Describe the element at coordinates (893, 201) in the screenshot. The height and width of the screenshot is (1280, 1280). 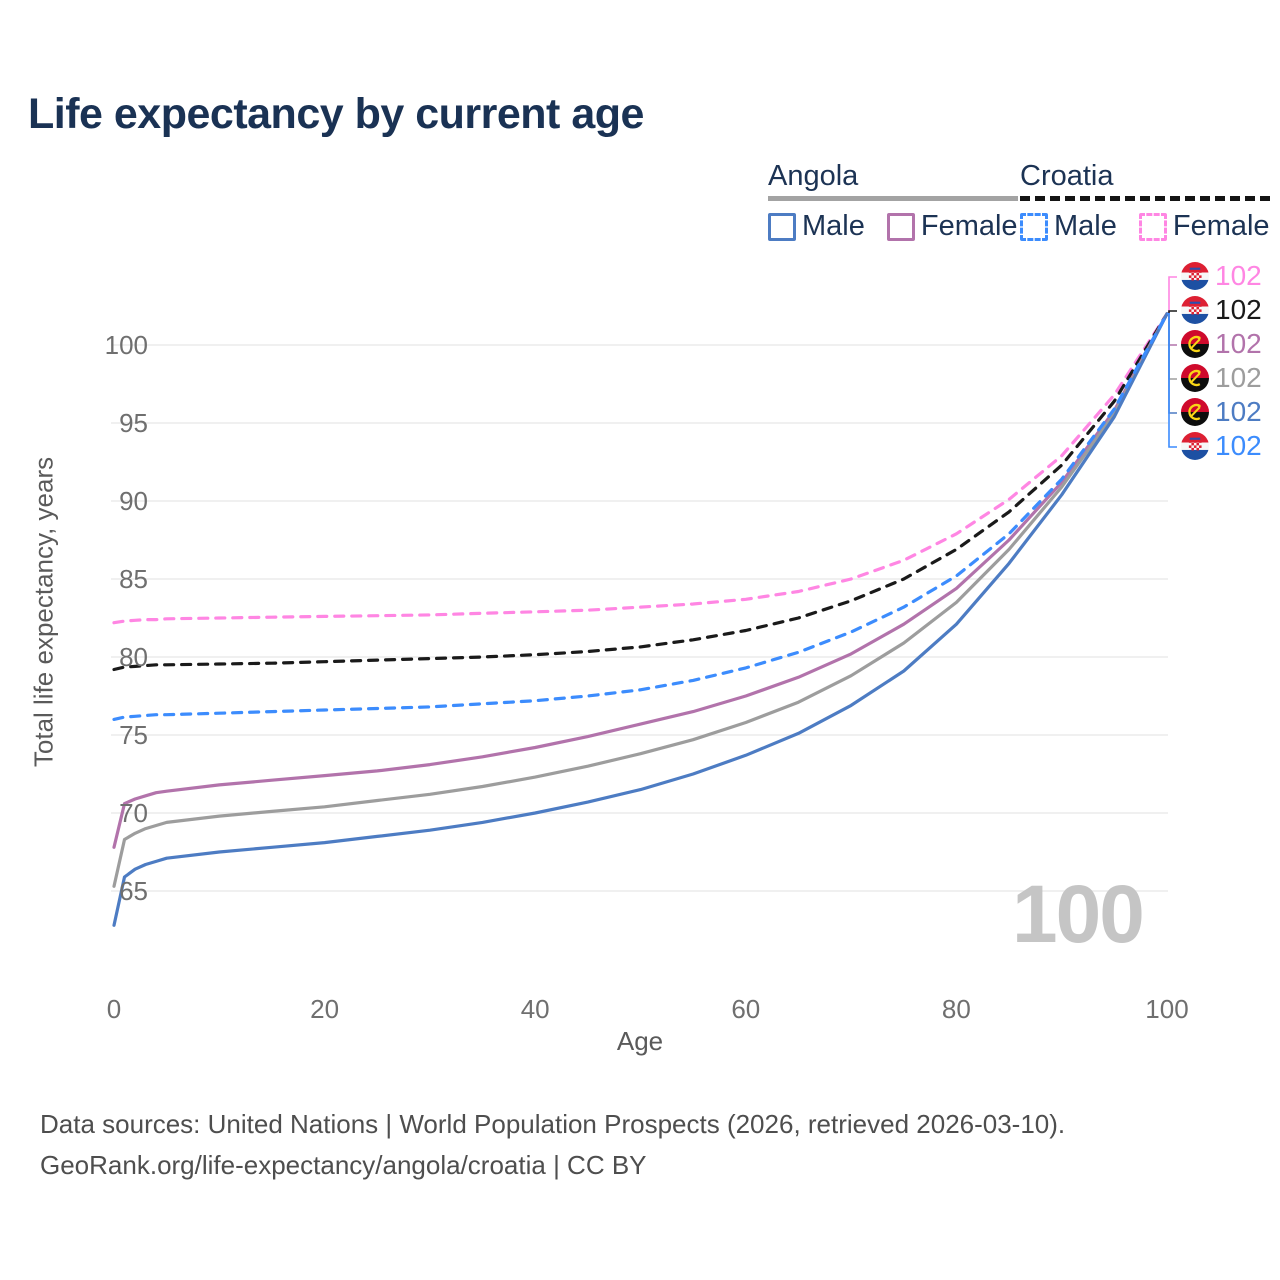
I see `legend-group-angola: Angola Male Female` at that location.